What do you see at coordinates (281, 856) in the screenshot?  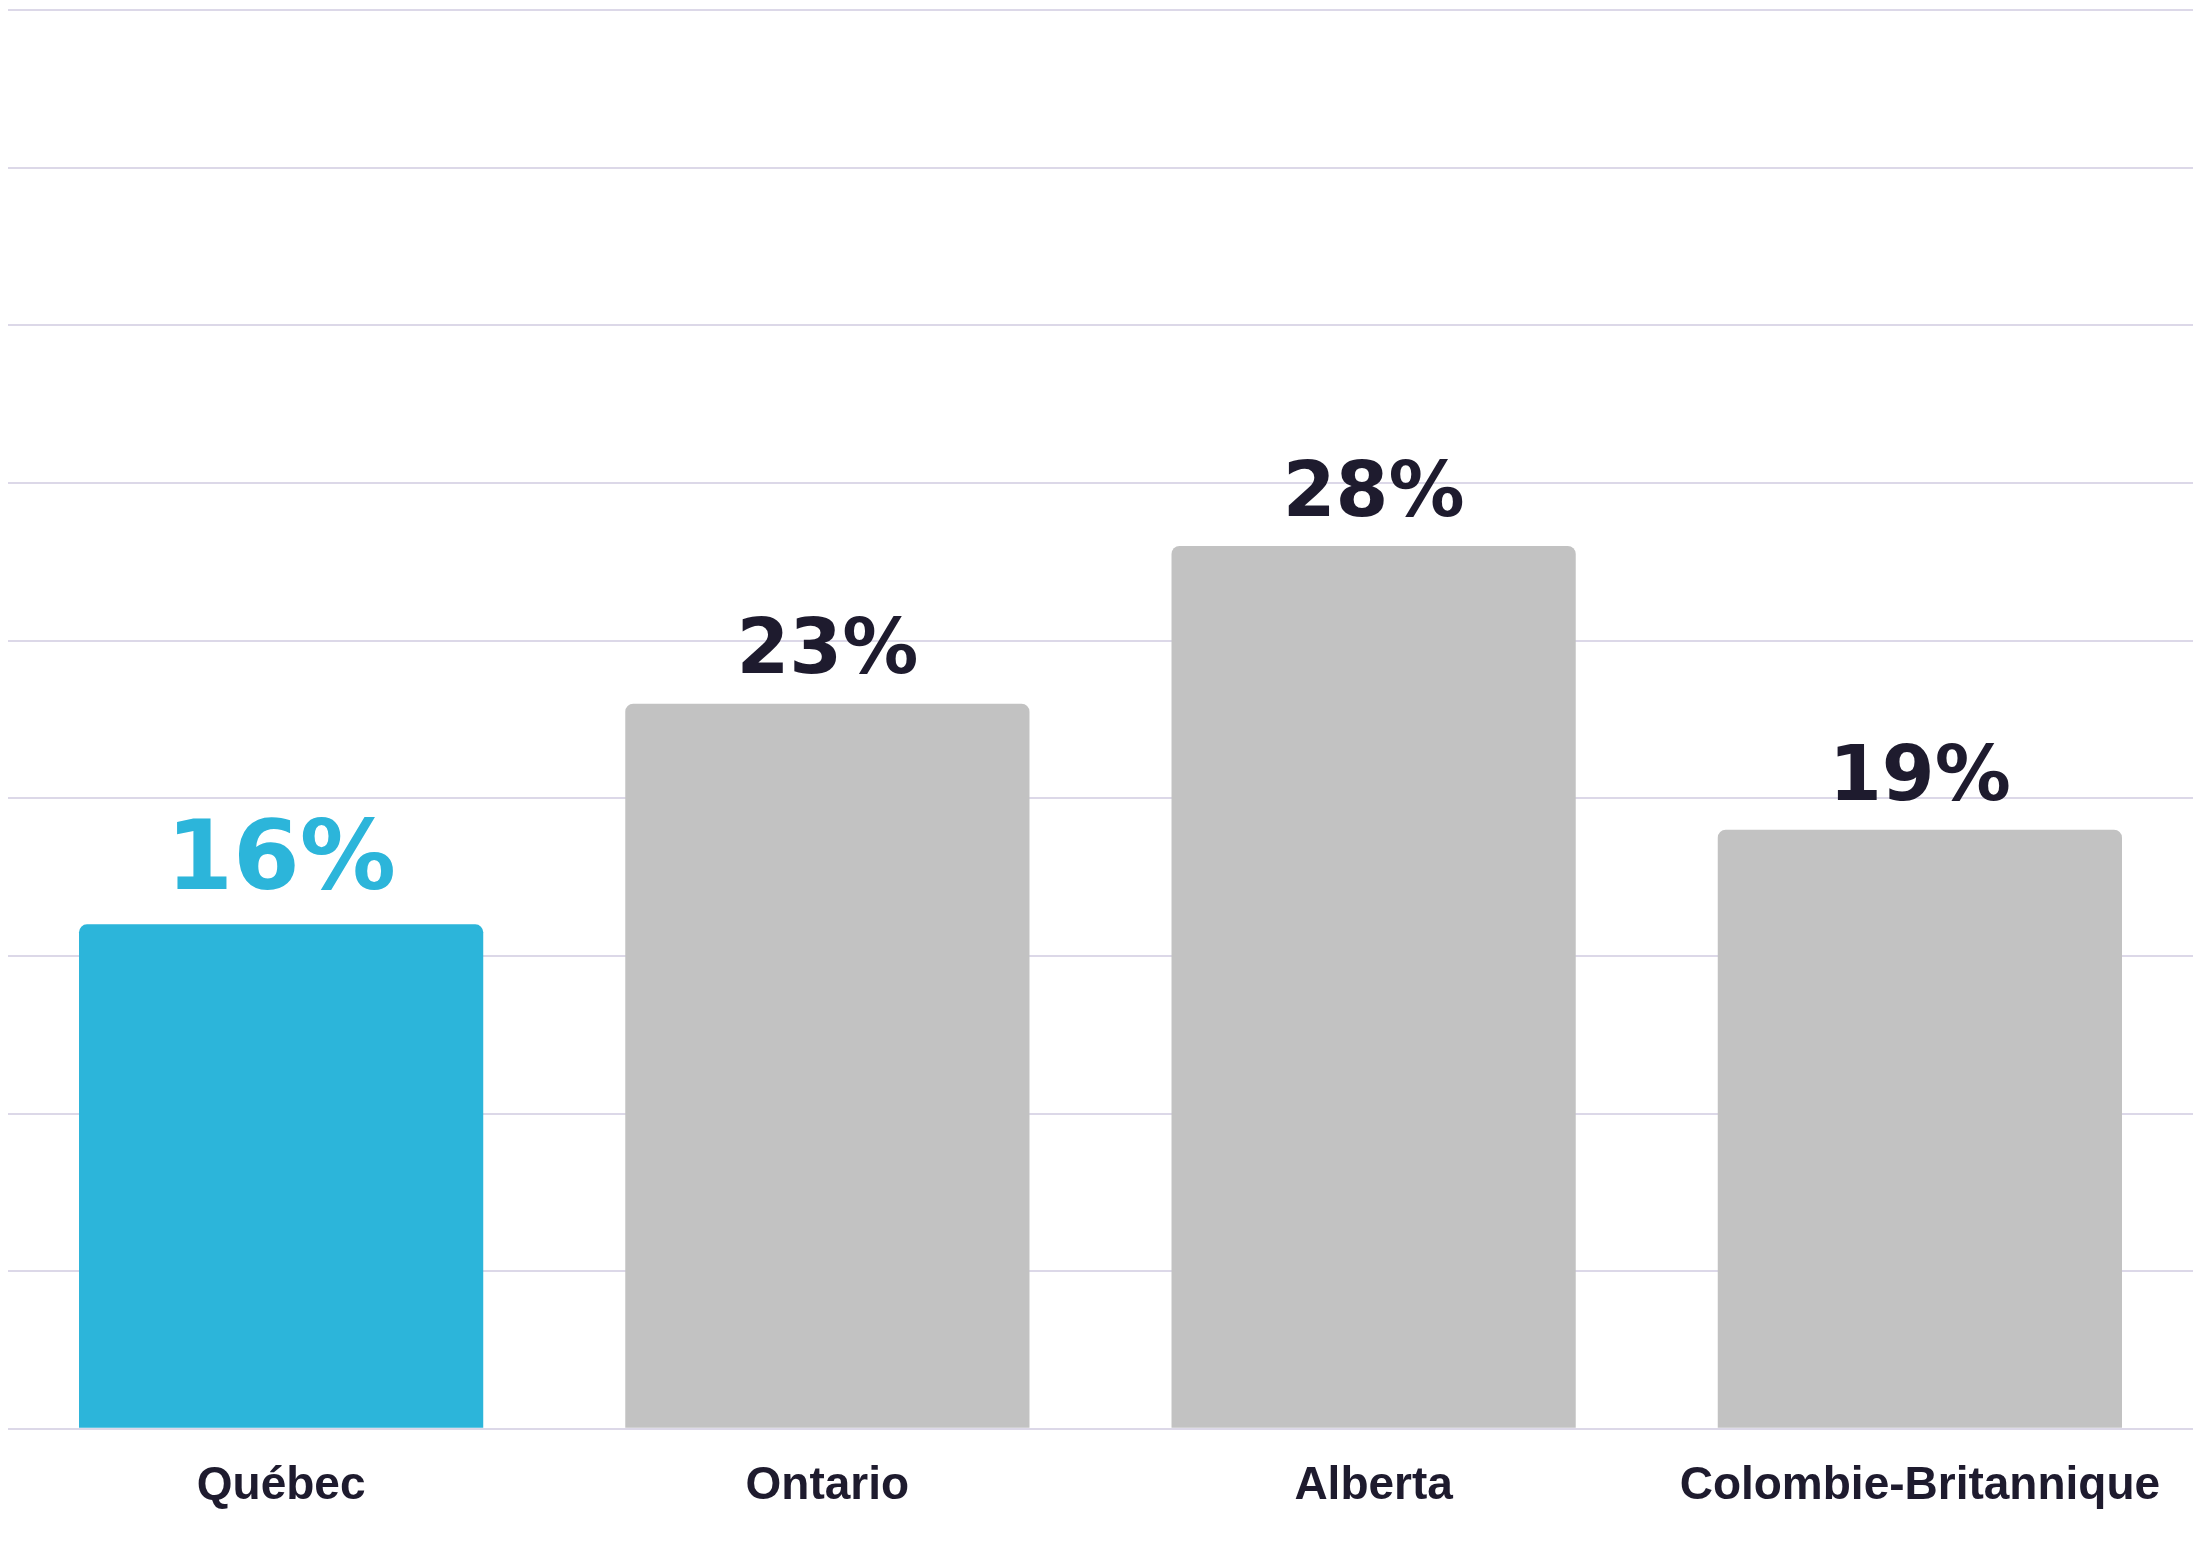 I see `data-label: 16%` at bounding box center [281, 856].